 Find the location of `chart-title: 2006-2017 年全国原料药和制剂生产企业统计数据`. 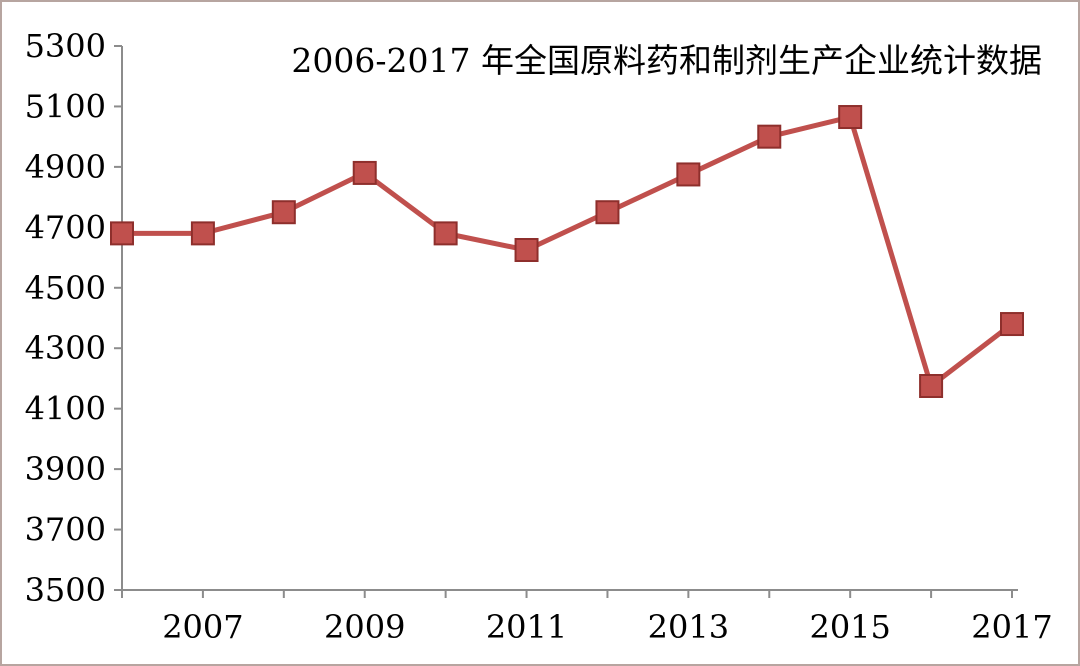

chart-title: 2006-2017 年全国原料药和制剂生产企业统计数据 is located at coordinates (666, 60).